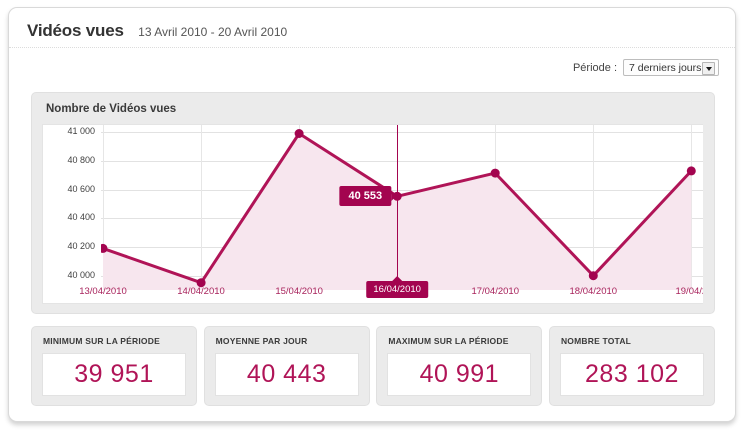  I want to click on stat-box: MINIMUM SUR LA PÉRIODE 39 951, so click(114, 366).